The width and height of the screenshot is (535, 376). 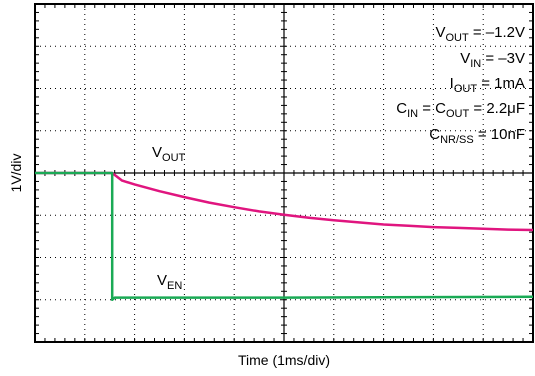 What do you see at coordinates (480, 34) in the screenshot?
I see `condition-row: VOUT = –1.2V` at bounding box center [480, 34].